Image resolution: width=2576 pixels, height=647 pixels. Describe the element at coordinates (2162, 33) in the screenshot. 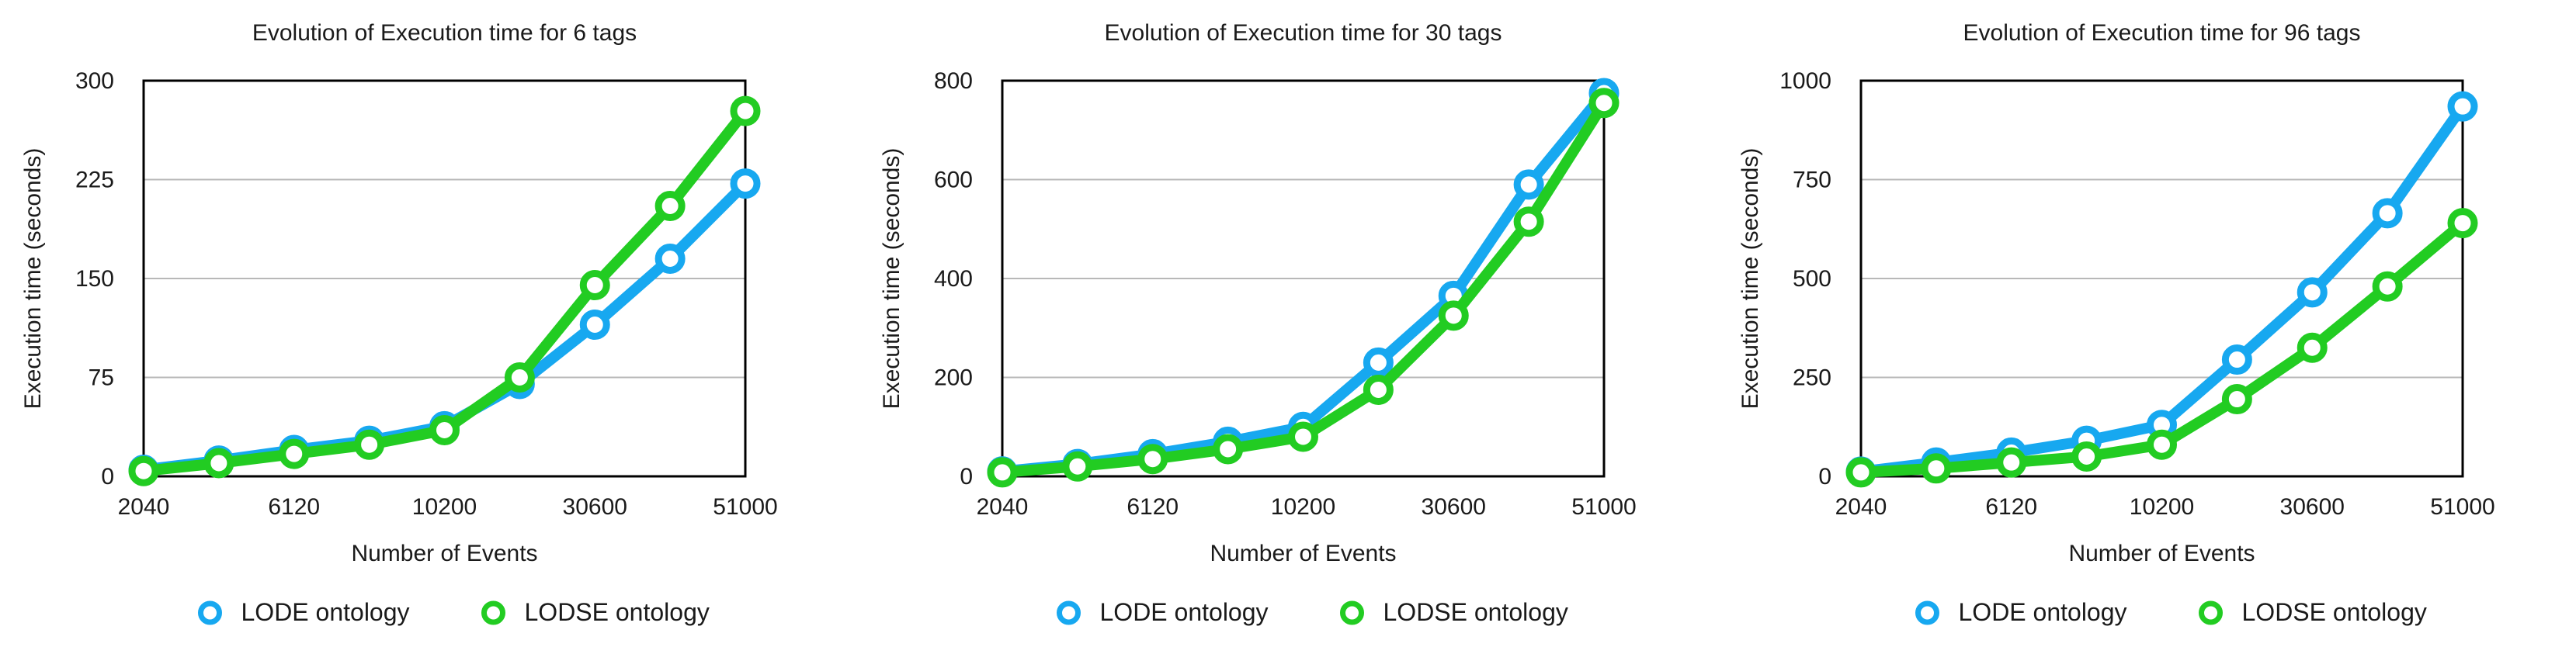

I see `chart-title: Evolution of Execution time for 96 tags` at that location.